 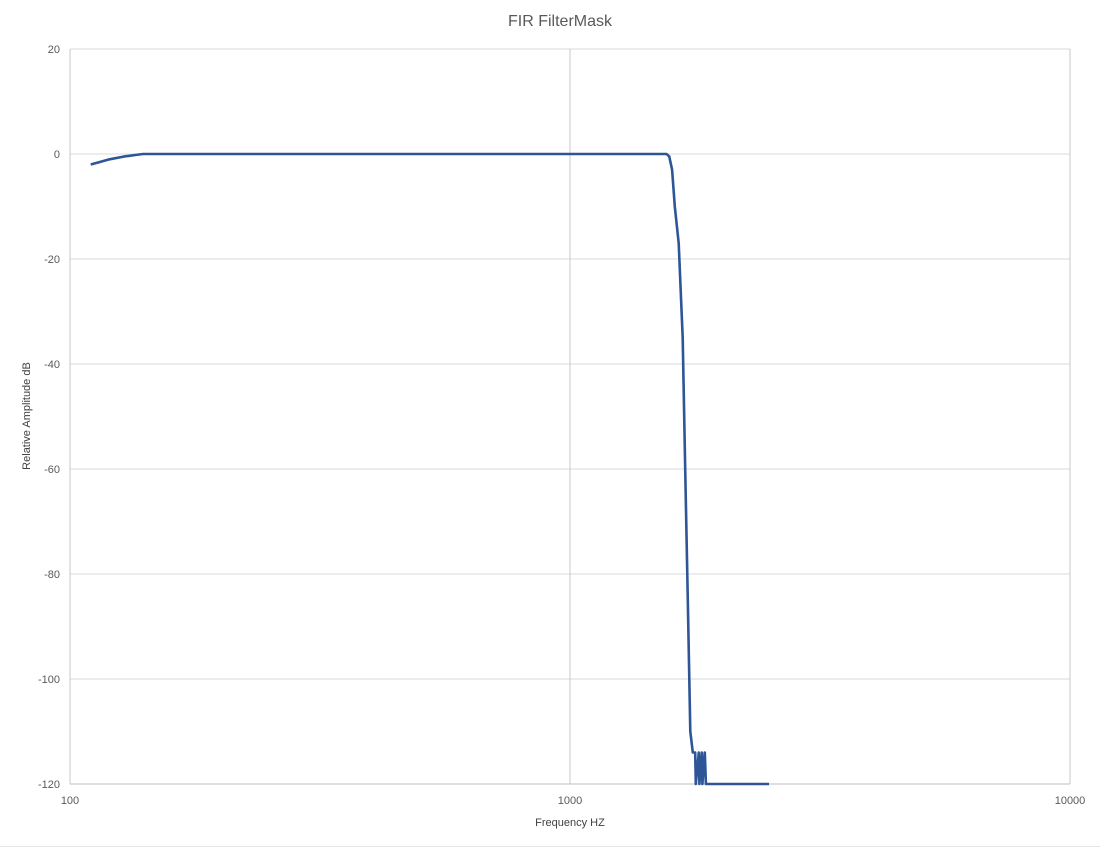 What do you see at coordinates (560, 21) in the screenshot?
I see `chart-title: FIR FilterMask` at bounding box center [560, 21].